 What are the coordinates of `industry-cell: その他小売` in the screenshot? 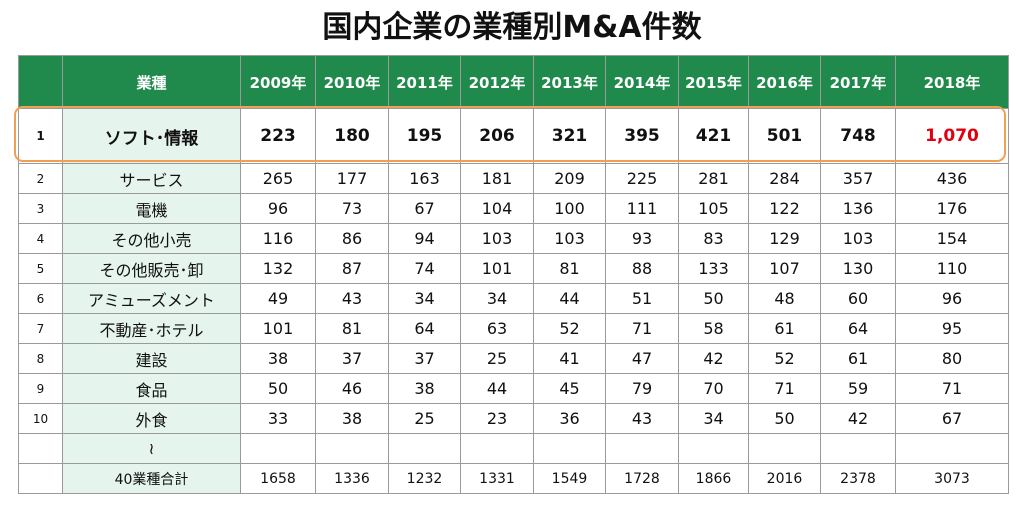 It's located at (151, 238).